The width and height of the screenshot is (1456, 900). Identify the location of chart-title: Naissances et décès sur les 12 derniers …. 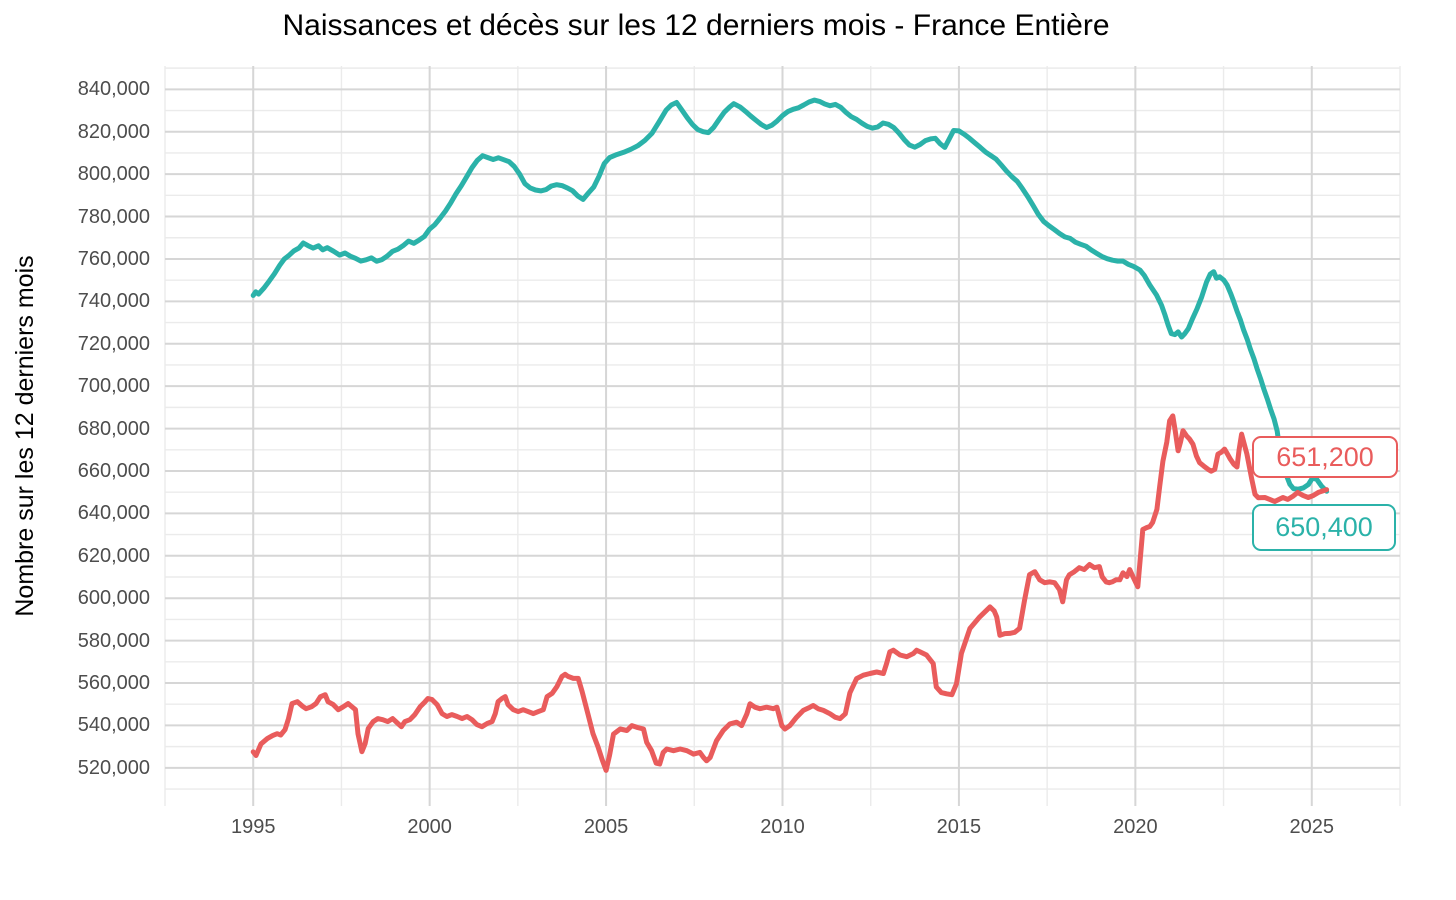
(696, 25).